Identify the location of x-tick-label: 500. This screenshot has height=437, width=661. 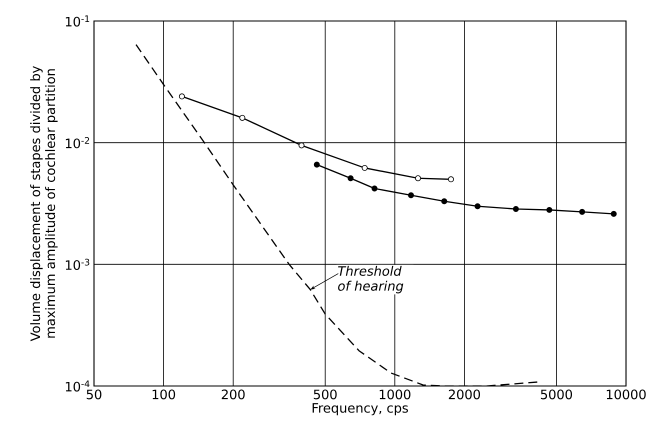
(325, 395).